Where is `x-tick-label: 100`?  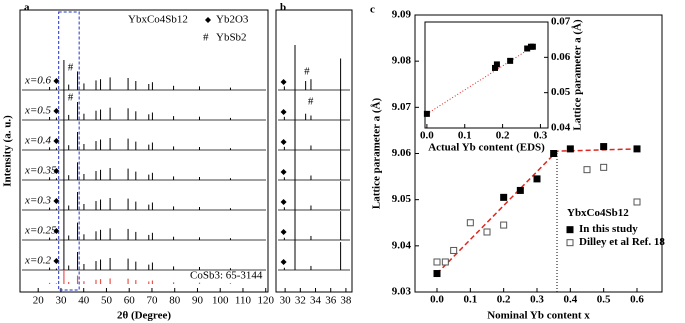
x-tick-label: 100 is located at coordinates (220, 301).